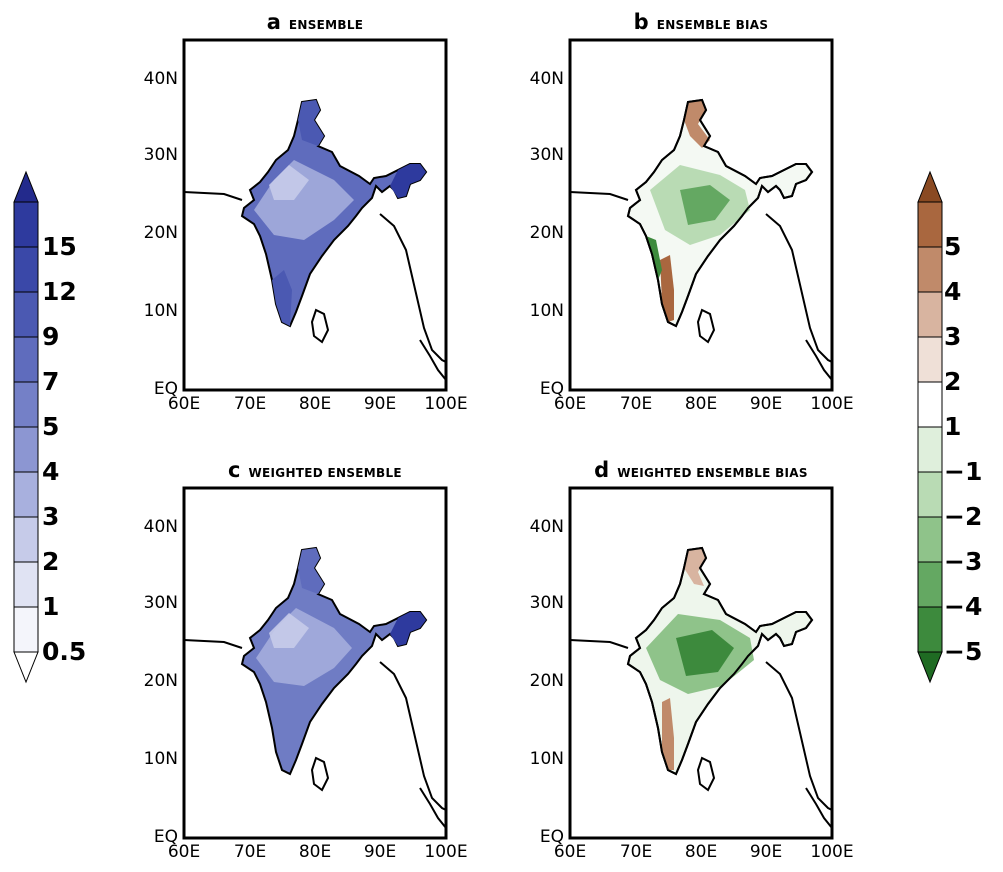 The width and height of the screenshot is (1003, 872). What do you see at coordinates (59, 246) in the screenshot?
I see `colorbar-tick-label: 15` at bounding box center [59, 246].